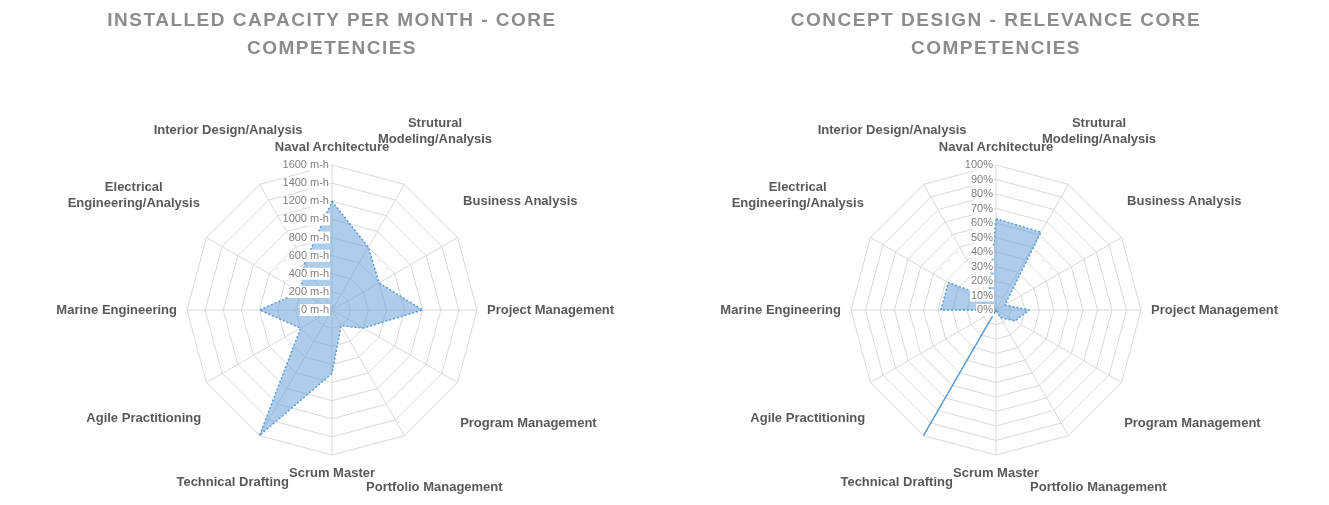  What do you see at coordinates (305, 200) in the screenshot?
I see `y-tick-label: 1200 m-h` at bounding box center [305, 200].